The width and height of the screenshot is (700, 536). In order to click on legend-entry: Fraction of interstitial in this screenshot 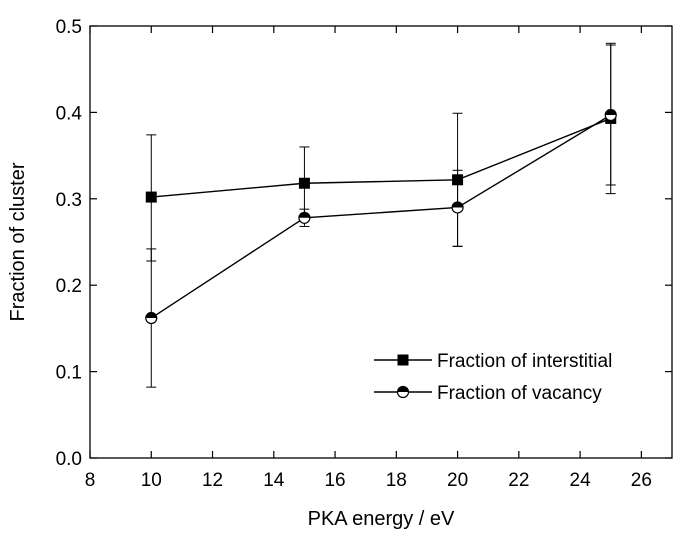, I will do `click(493, 361)`.